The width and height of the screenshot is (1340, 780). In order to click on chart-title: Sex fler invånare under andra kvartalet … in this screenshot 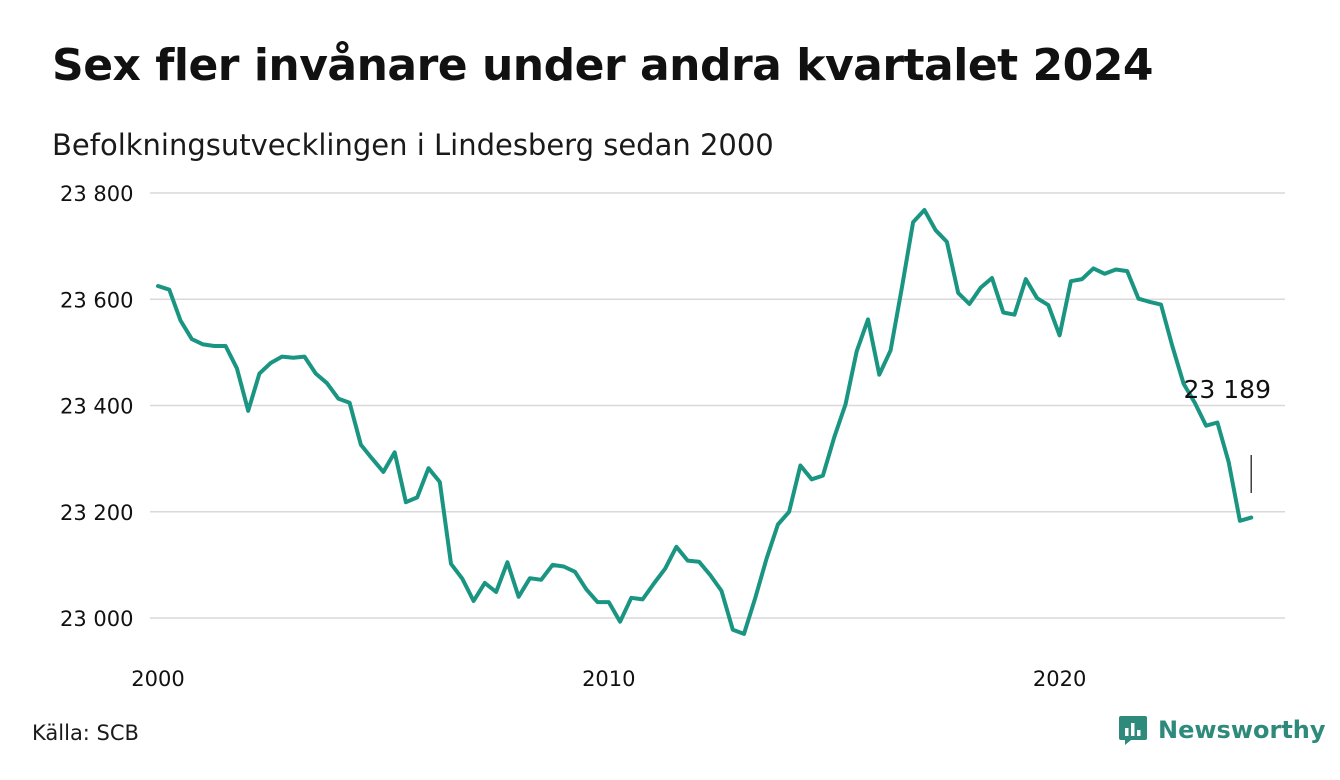, I will do `click(603, 65)`.